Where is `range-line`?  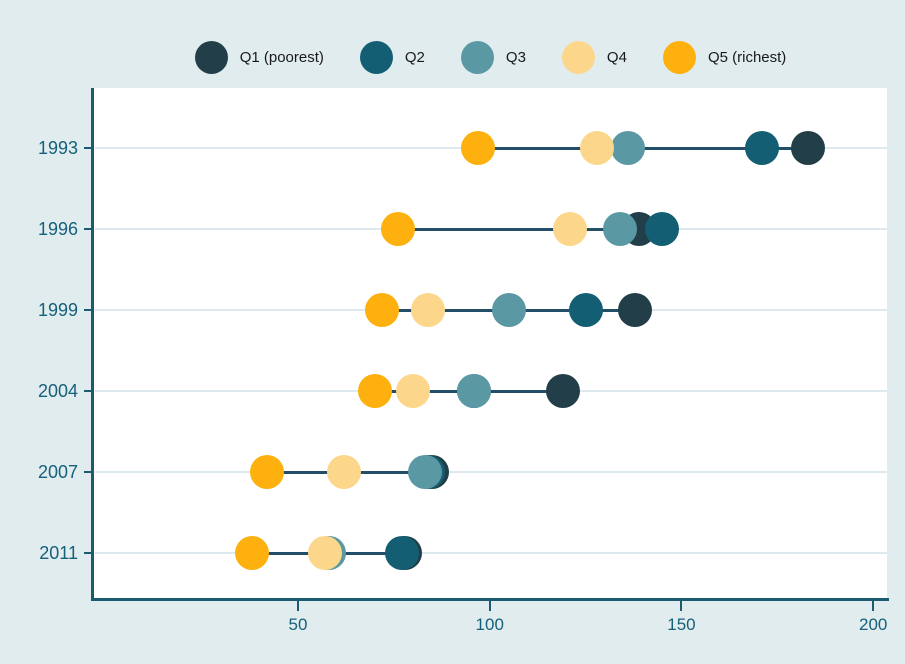 range-line is located at coordinates (530, 229).